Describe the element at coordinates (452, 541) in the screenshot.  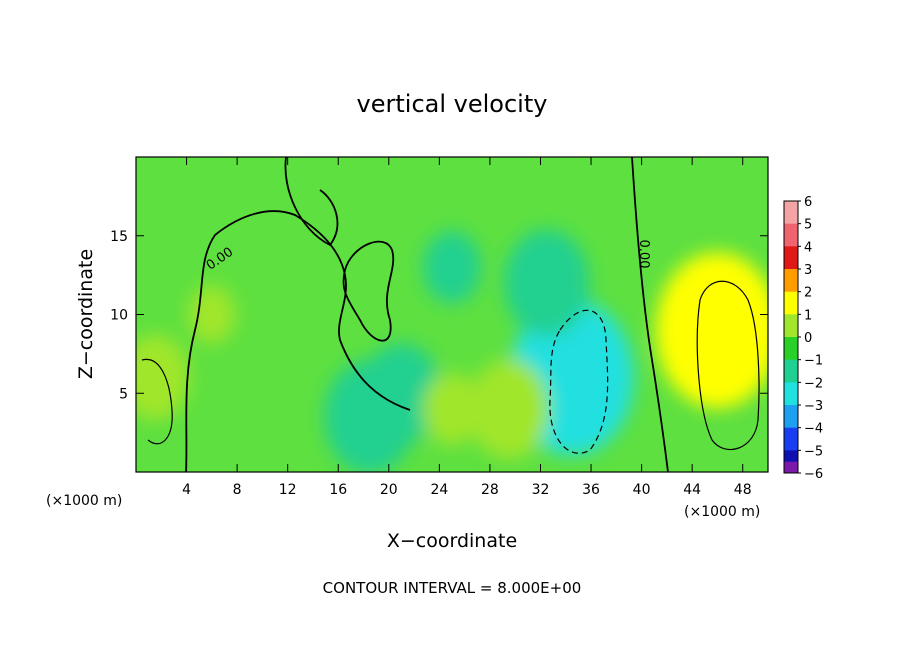
I see `x-axis-title: X−coordinate` at that location.